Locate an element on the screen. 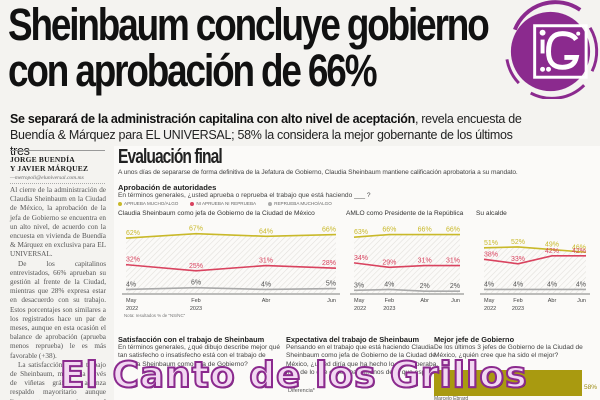  svg-text: 3% is located at coordinates (359, 285).